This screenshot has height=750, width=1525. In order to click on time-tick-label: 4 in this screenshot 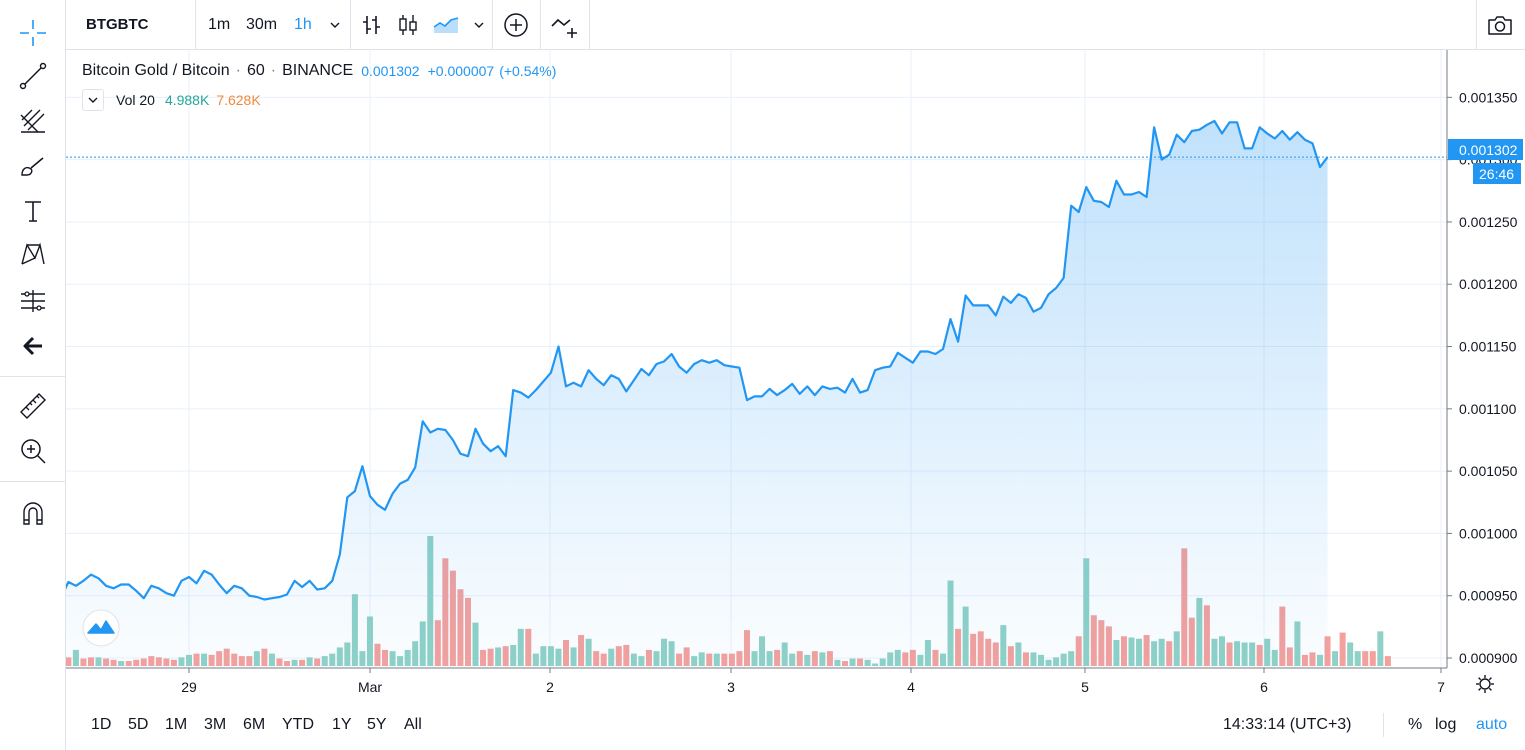, I will do `click(911, 687)`.